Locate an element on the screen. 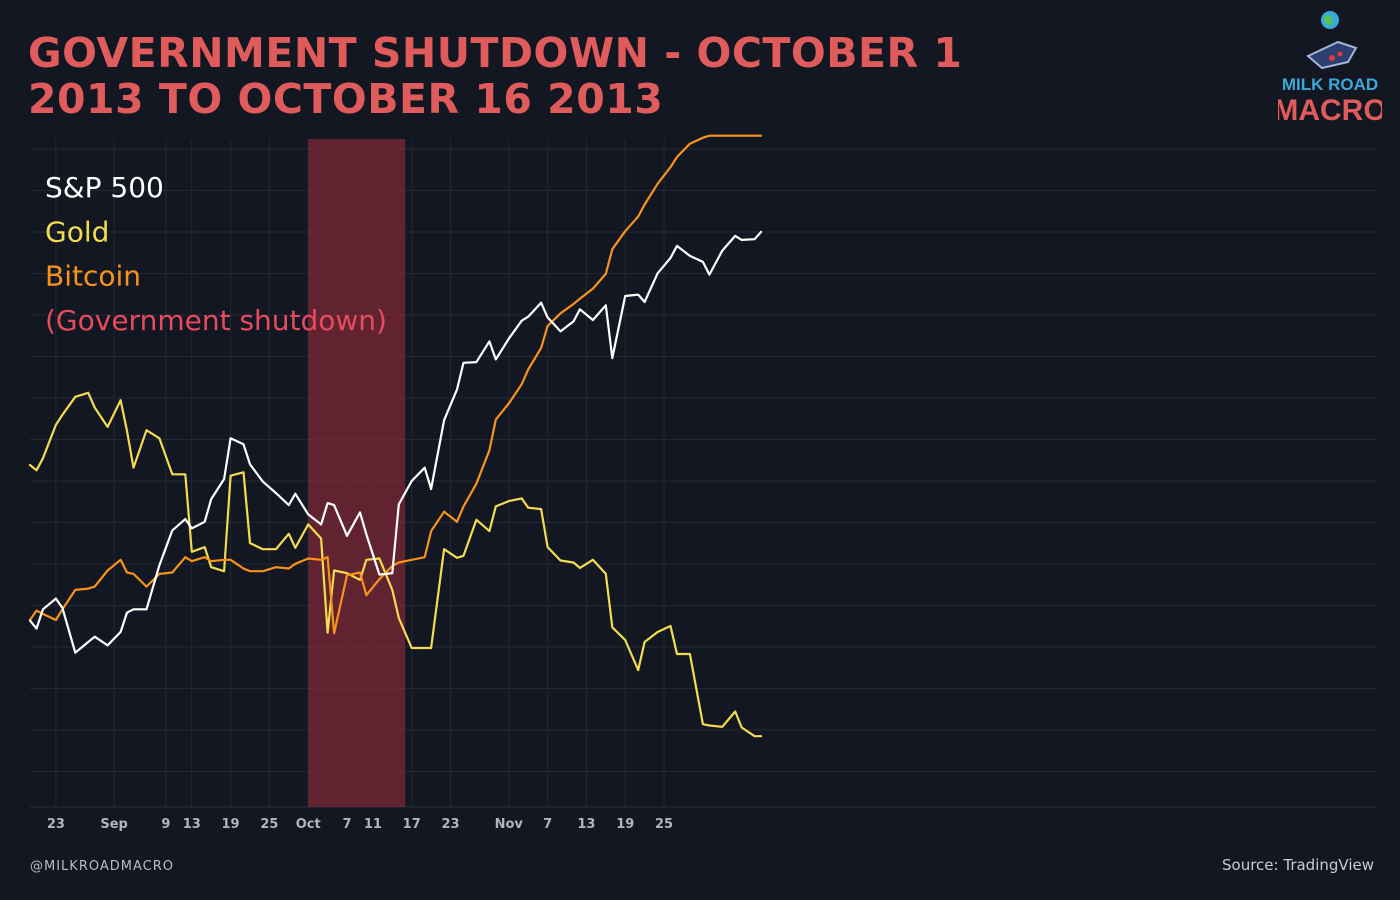 The width and height of the screenshot is (1400, 900). legend-entry: (Government shutdown) is located at coordinates (216, 320).